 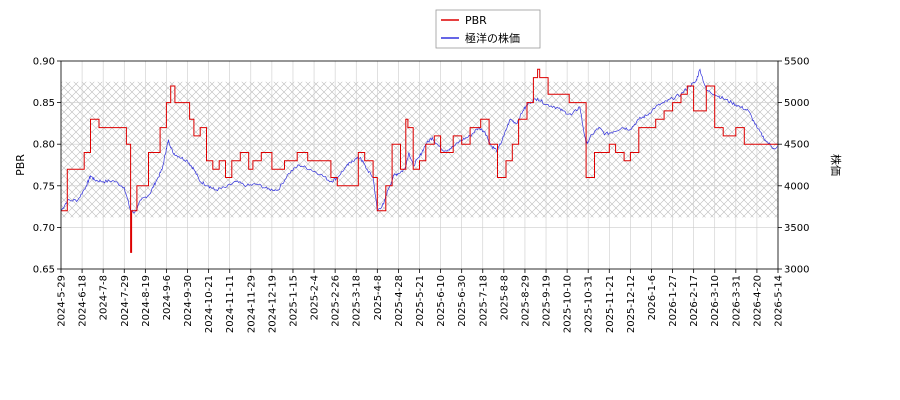 What do you see at coordinates (125, 301) in the screenshot?
I see `x-tick-label: 2024-7-29` at bounding box center [125, 301].